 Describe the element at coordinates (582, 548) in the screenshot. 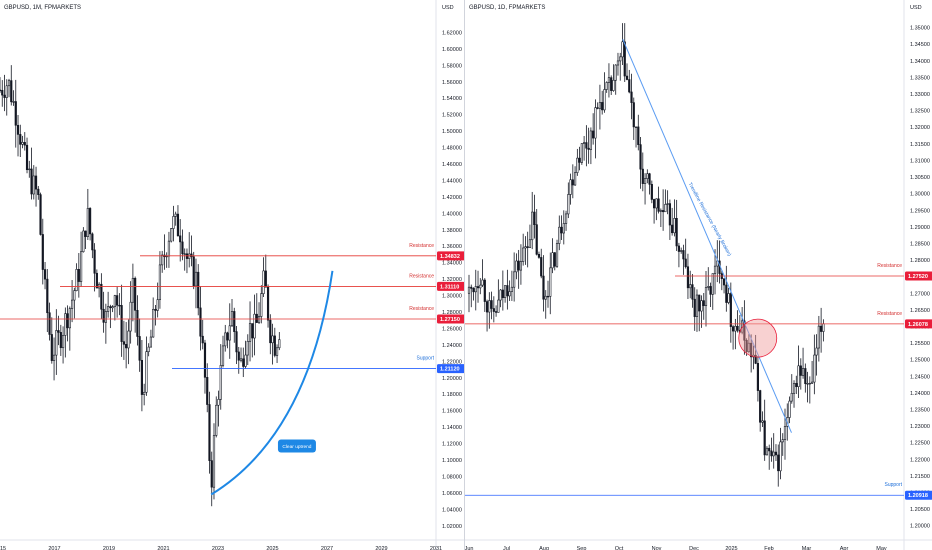

I see `x-tick-label: Sep` at that location.